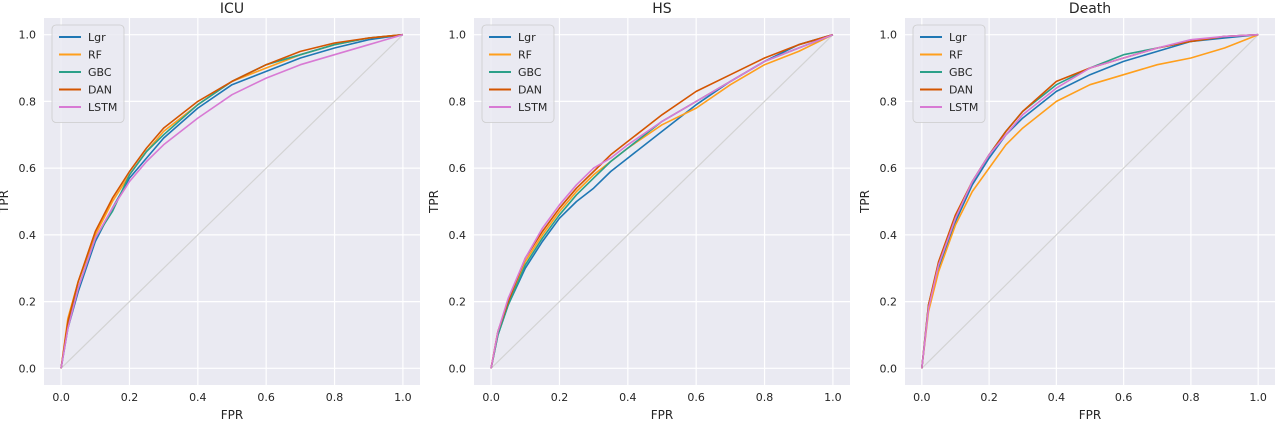 The width and height of the screenshot is (1280, 422). I want to click on panel-title: Death, so click(1090, 9).